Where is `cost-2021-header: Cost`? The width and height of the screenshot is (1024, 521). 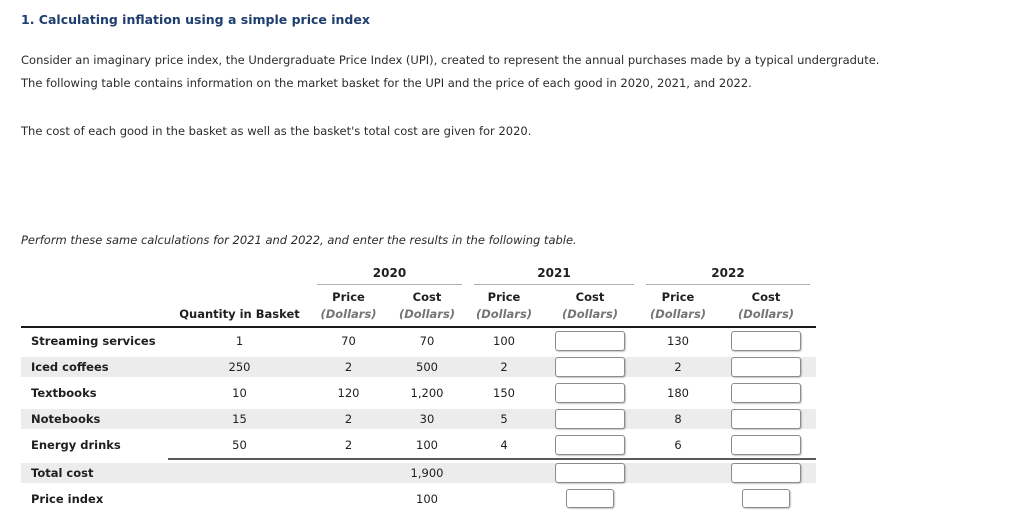
cost-2021-header: Cost is located at coordinates (590, 297).